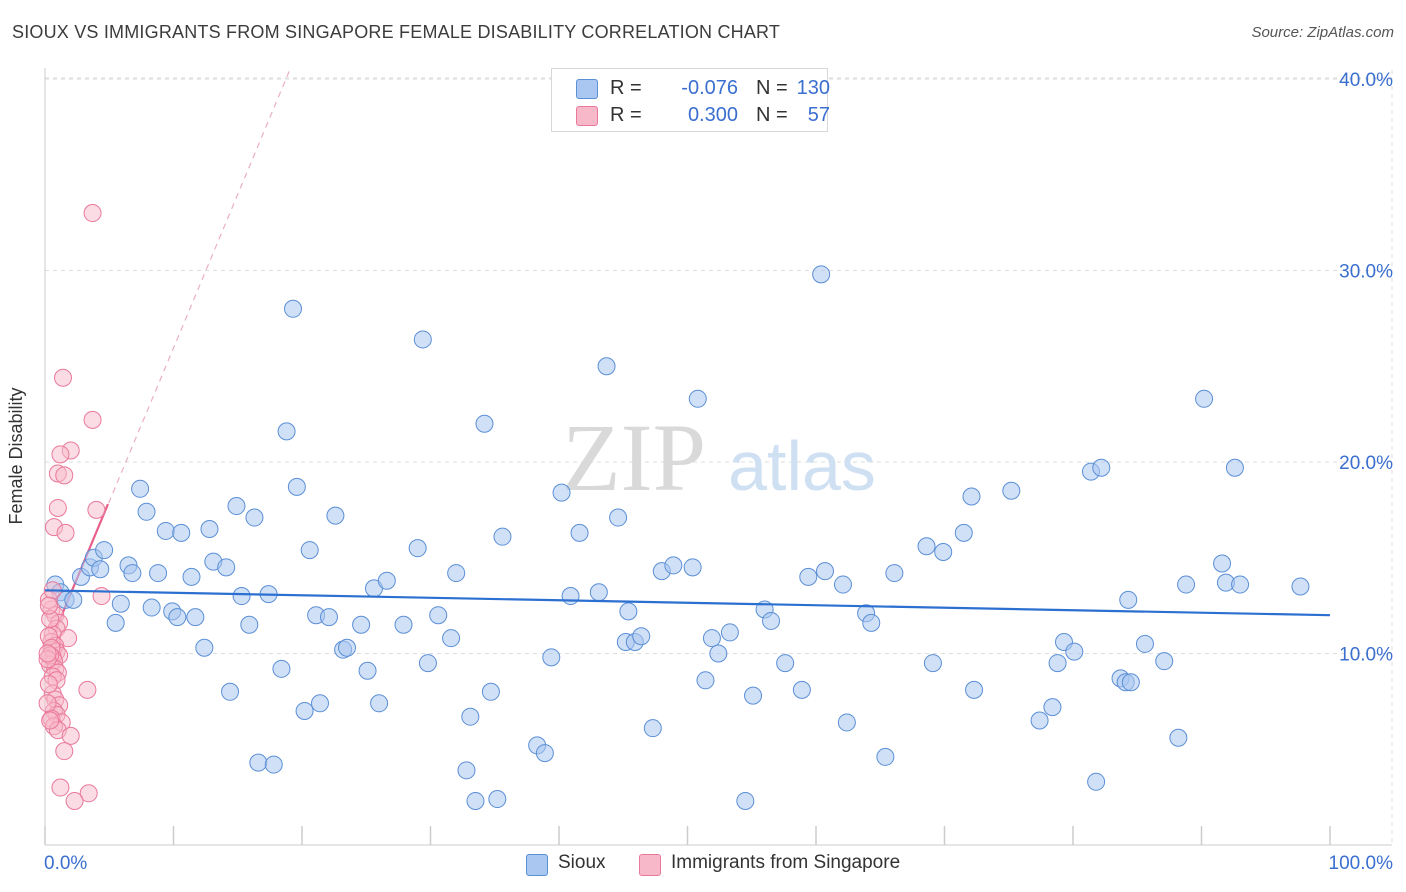 This screenshot has width=1406, height=892. I want to click on y-tick-label: 40.0%, so click(1366, 80).